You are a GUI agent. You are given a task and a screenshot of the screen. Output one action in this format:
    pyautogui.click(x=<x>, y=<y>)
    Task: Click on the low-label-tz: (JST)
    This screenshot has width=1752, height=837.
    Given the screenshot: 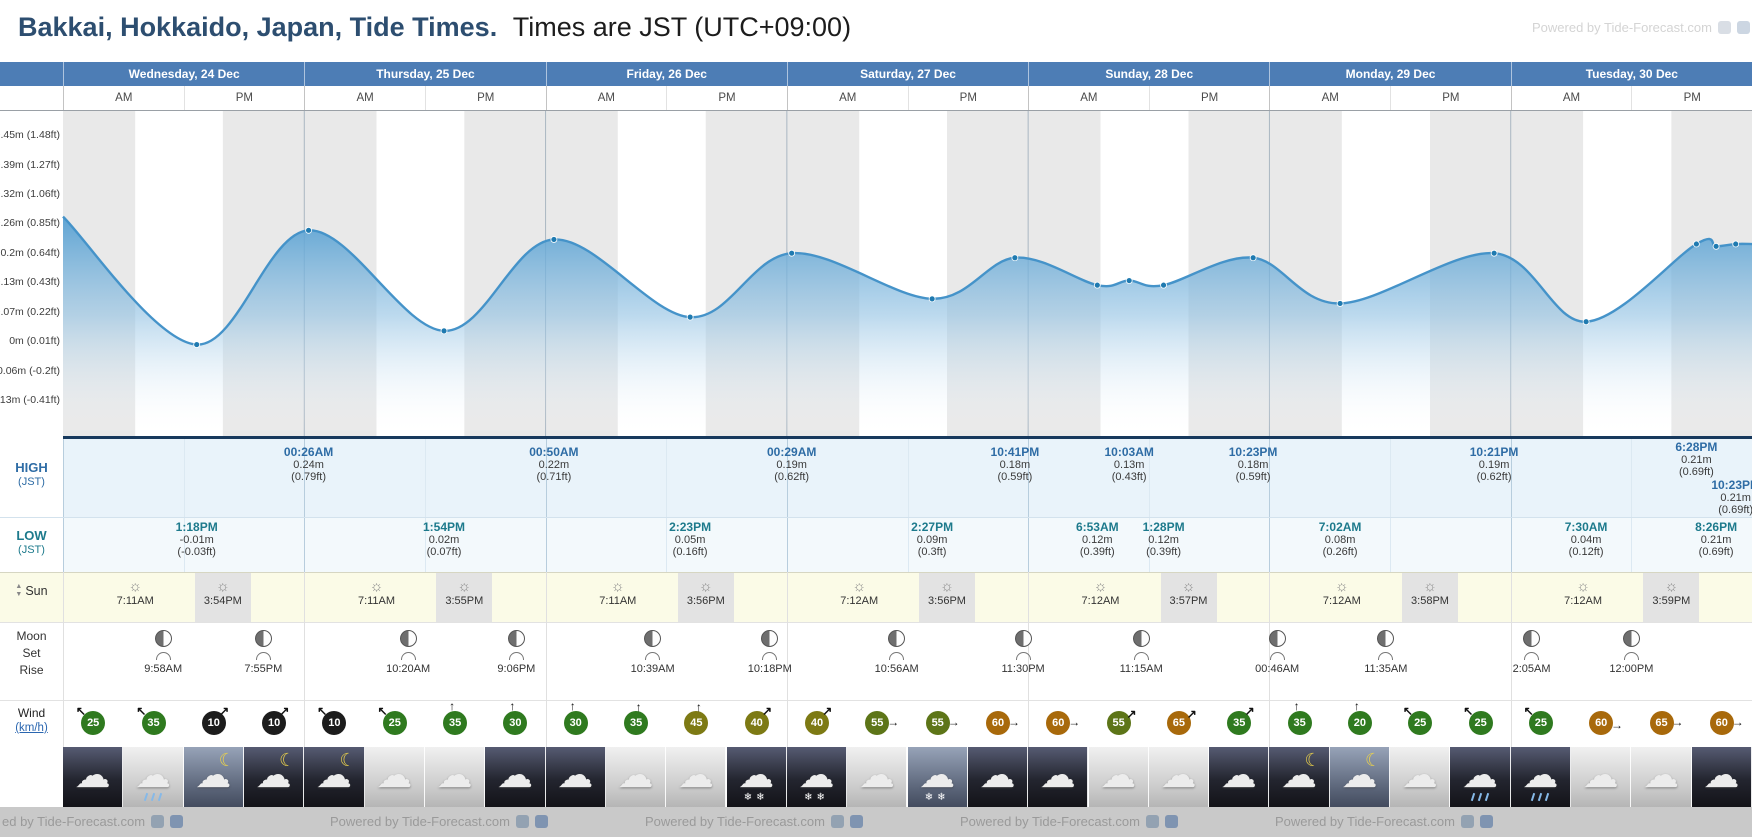 What is the action you would take?
    pyautogui.click(x=31, y=550)
    